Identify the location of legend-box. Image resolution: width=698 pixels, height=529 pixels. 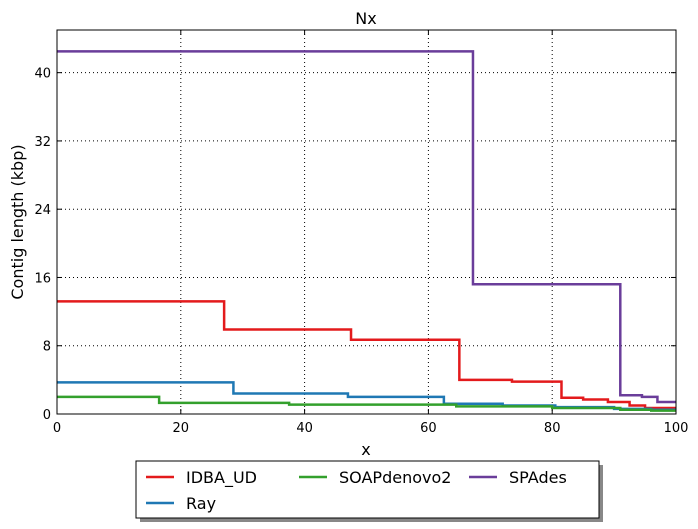
(367, 489).